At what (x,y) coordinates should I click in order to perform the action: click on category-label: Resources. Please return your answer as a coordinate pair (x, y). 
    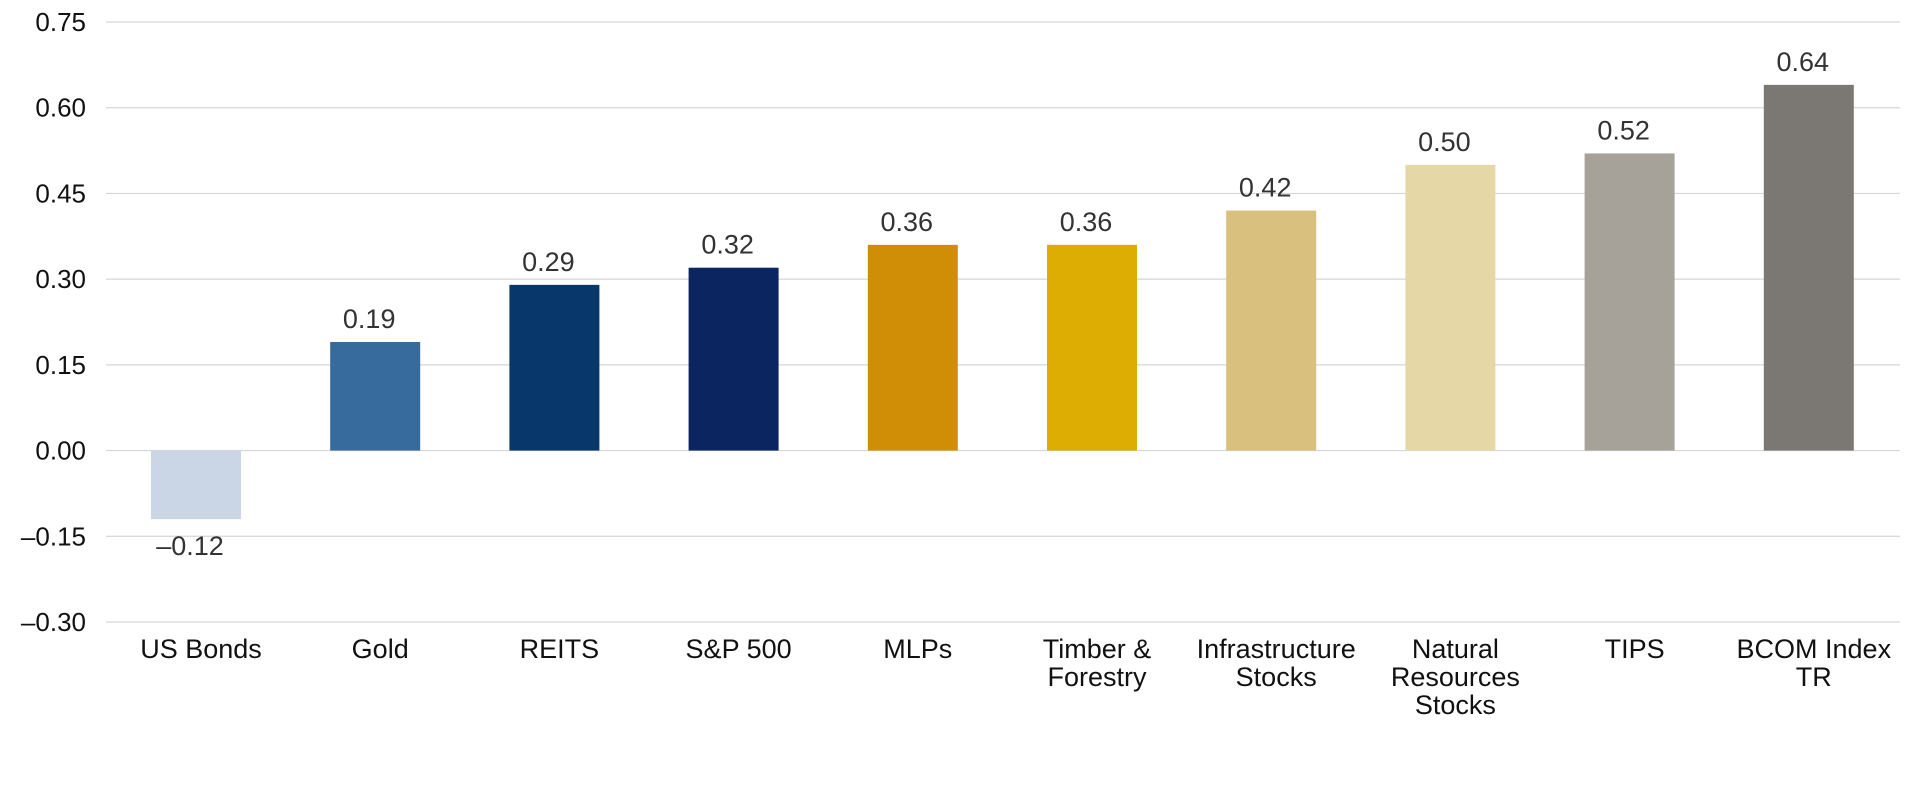
    Looking at the image, I should click on (1455, 677).